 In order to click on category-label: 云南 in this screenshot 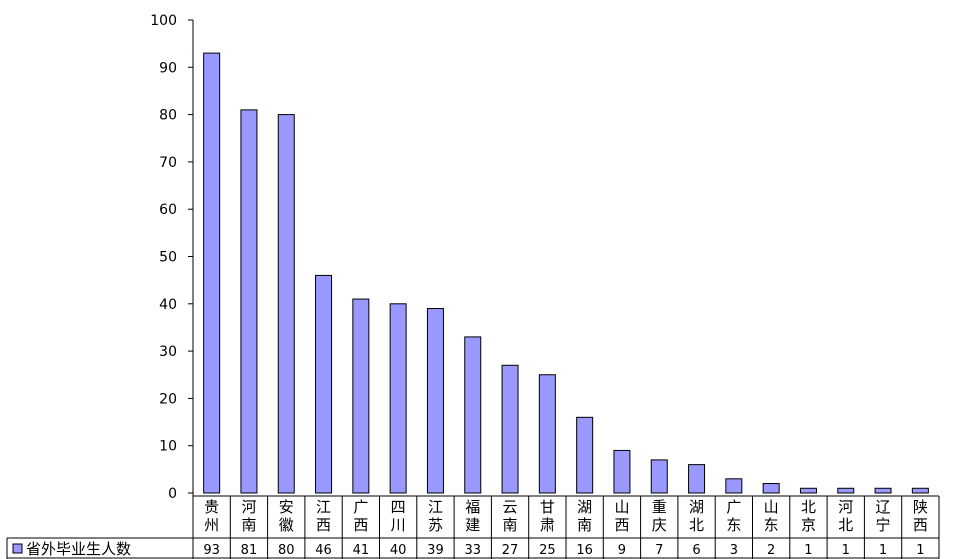, I will do `click(510, 516)`.